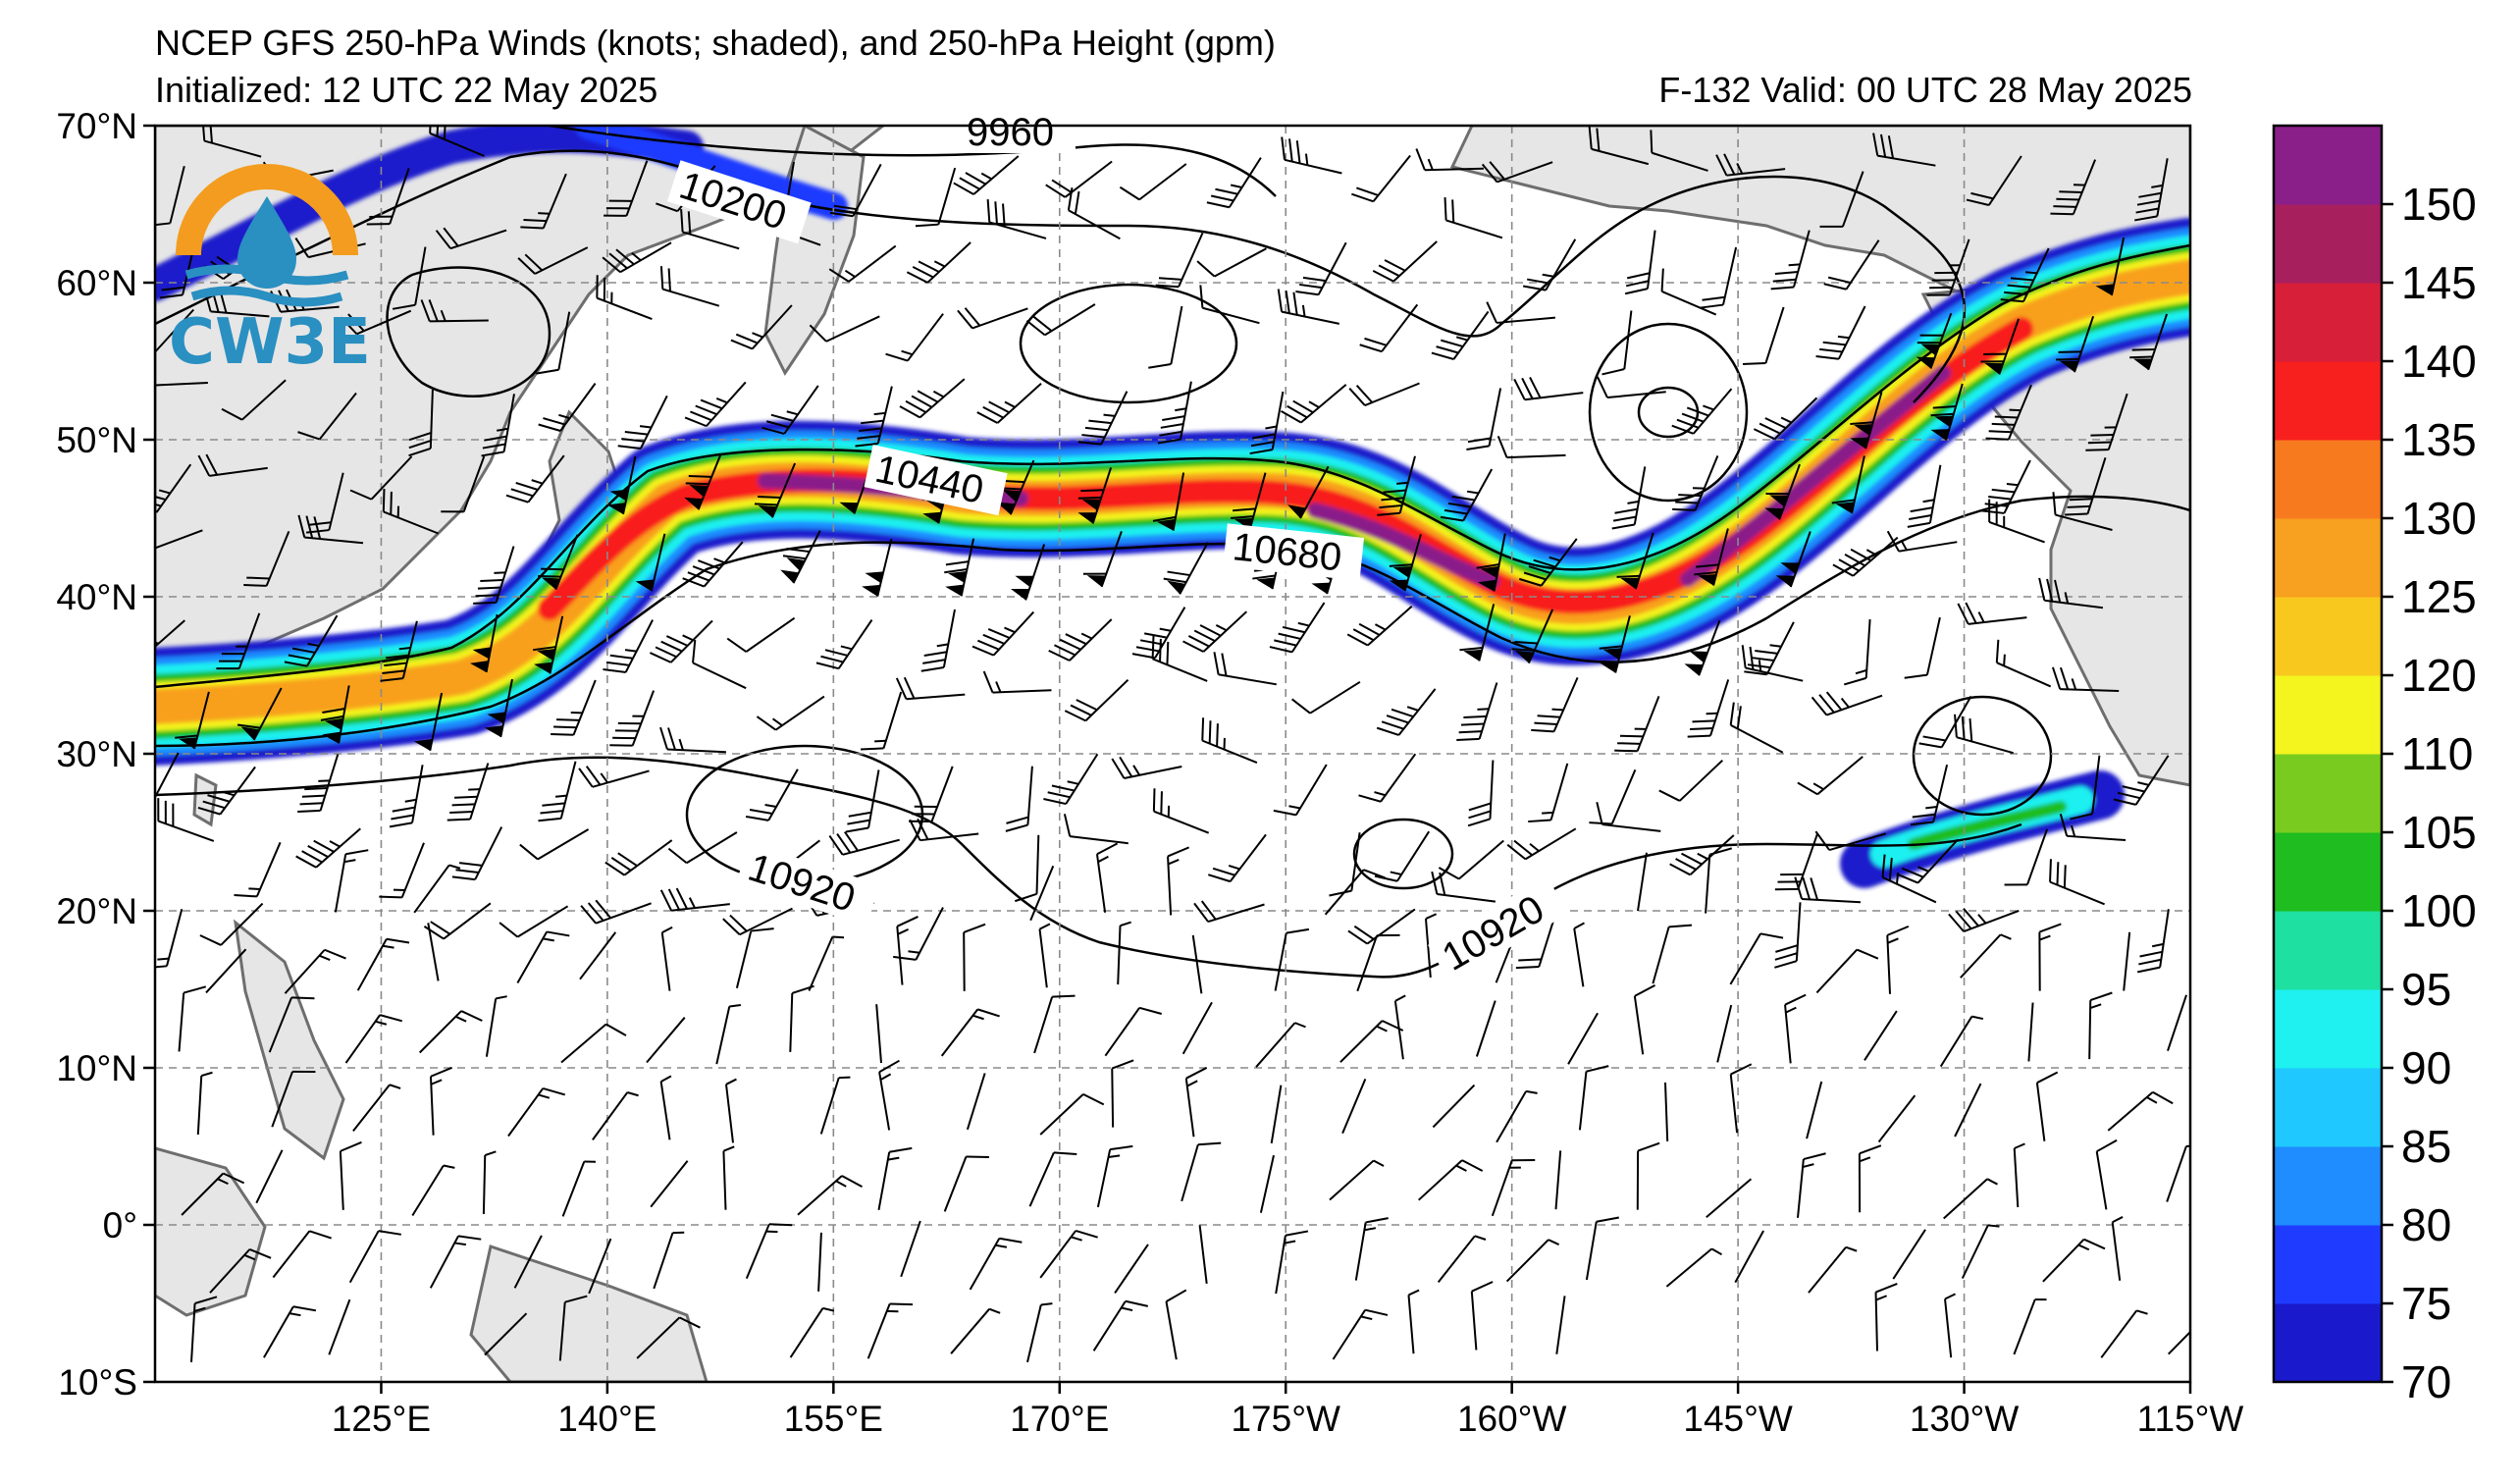 The image size is (2520, 1483). I want to click on colorbar-tick-label: 145, so click(2439, 283).